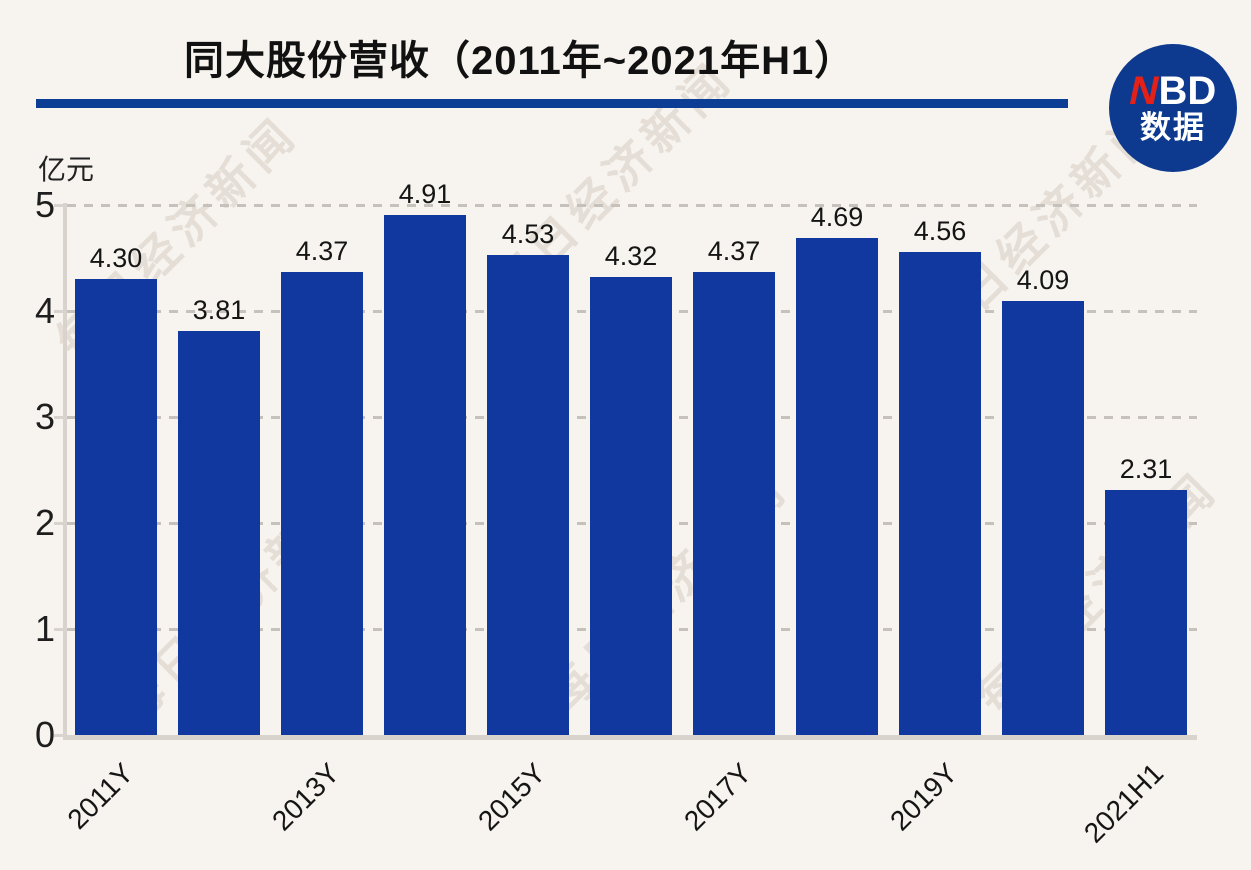 Image resolution: width=1251 pixels, height=870 pixels. Describe the element at coordinates (1097, 592) in the screenshot. I see `watermark-text: 每日经济新闻` at that location.